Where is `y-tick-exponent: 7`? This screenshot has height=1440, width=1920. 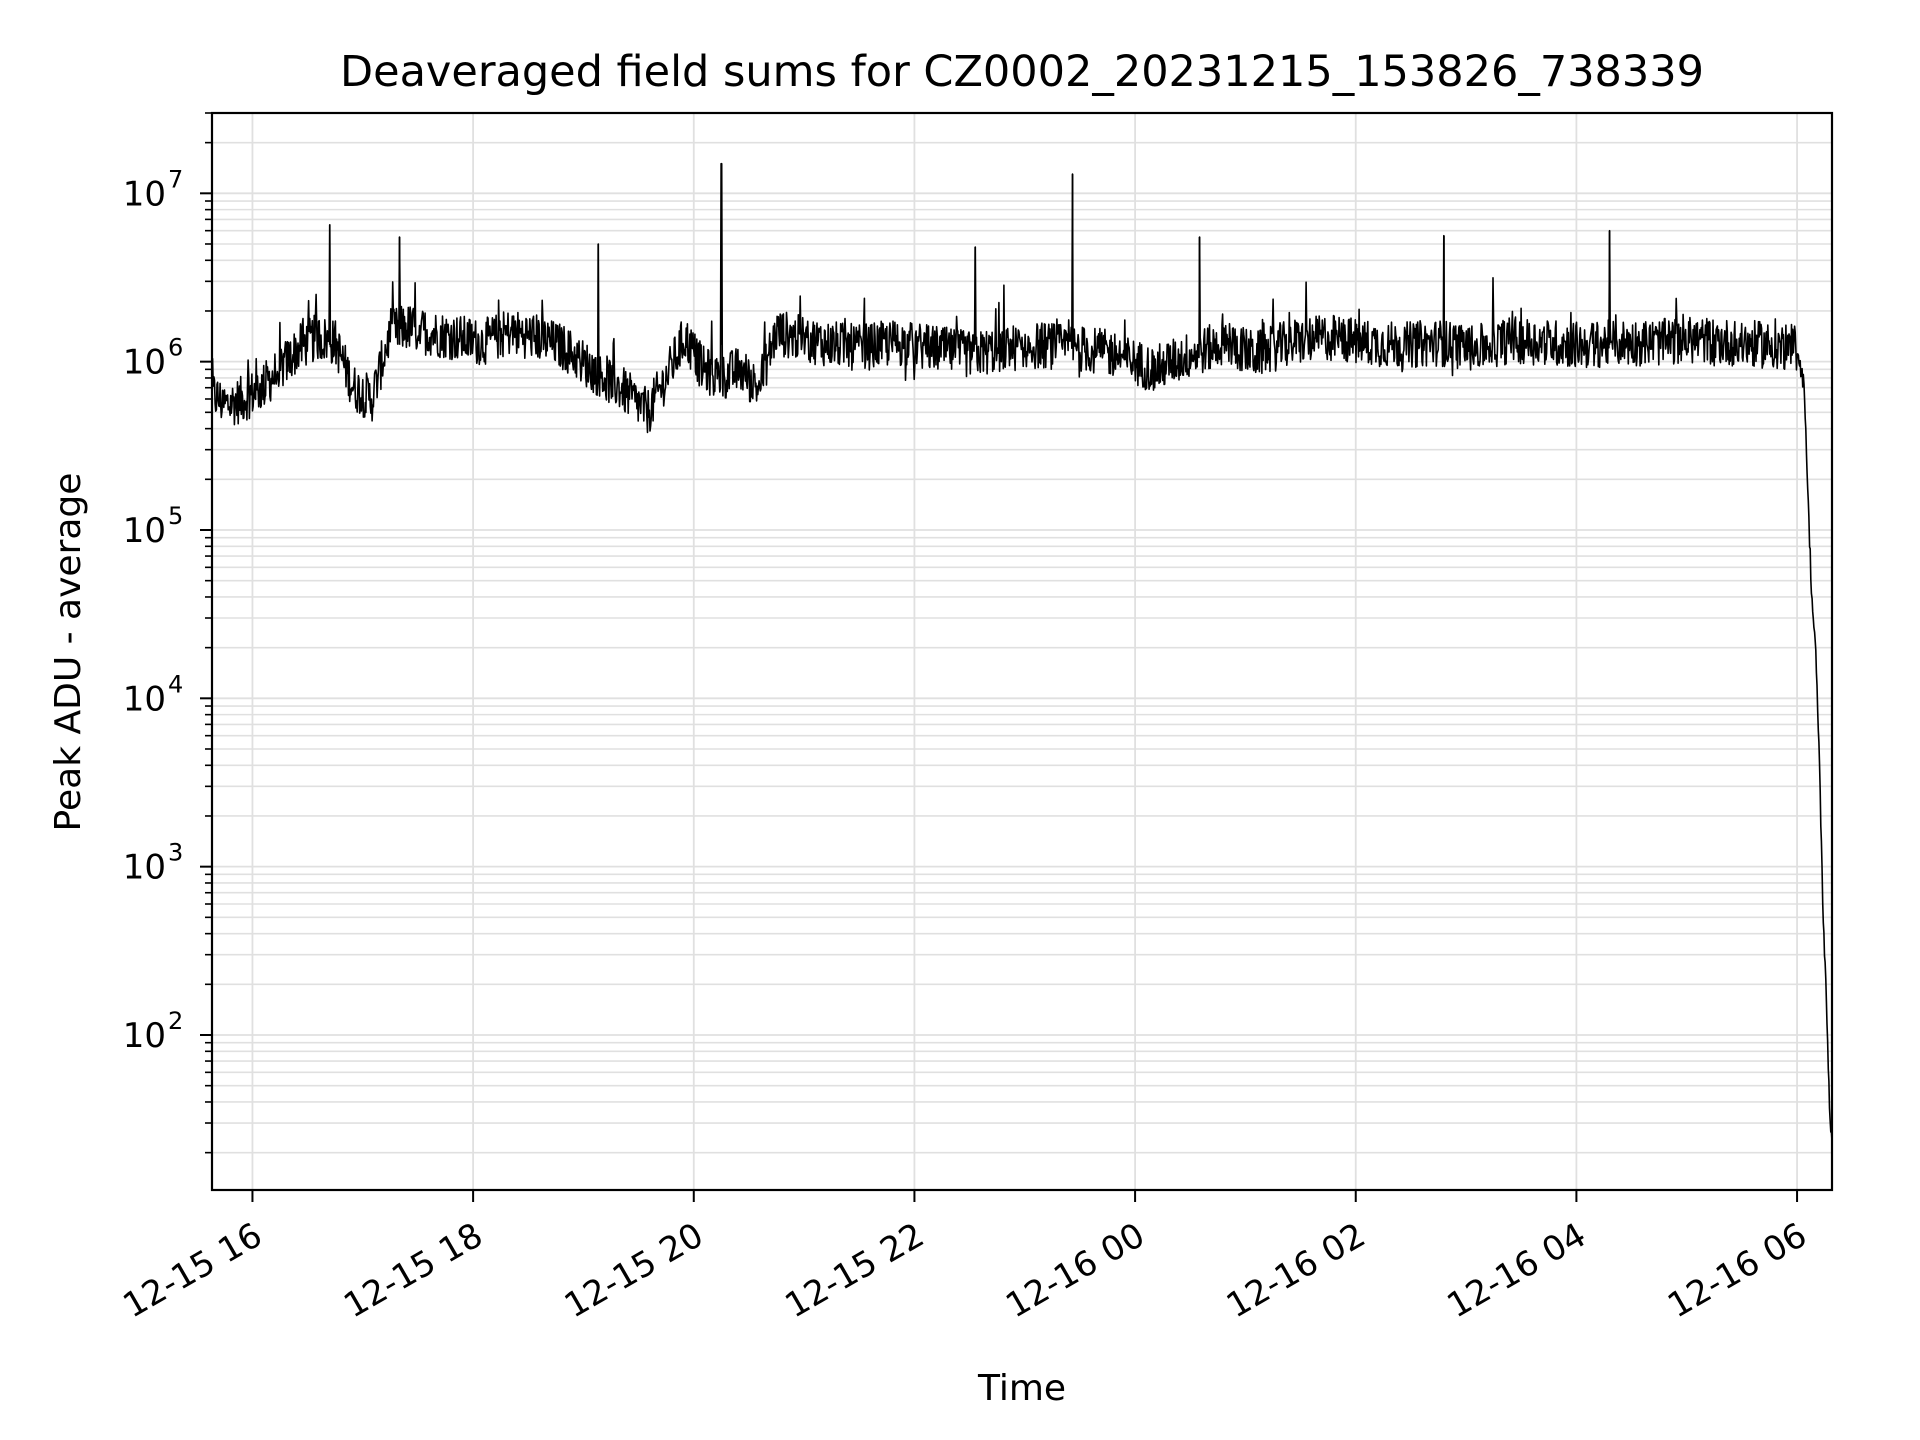 y-tick-exponent: 7 is located at coordinates (175, 179).